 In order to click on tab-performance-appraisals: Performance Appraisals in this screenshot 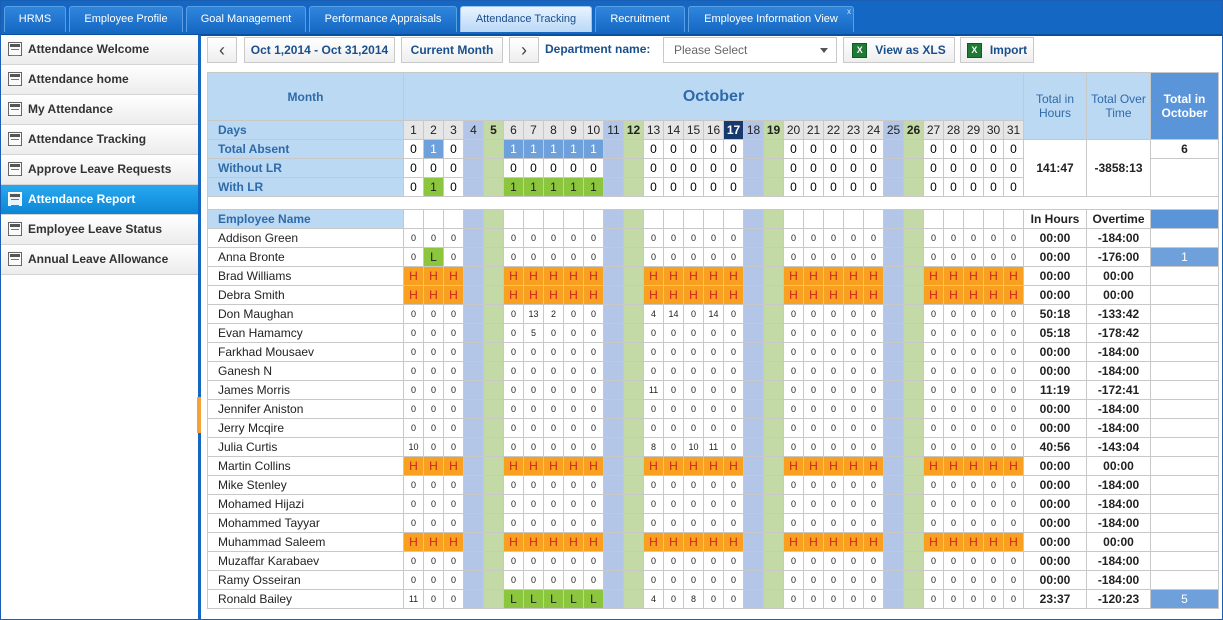, I will do `click(383, 19)`.